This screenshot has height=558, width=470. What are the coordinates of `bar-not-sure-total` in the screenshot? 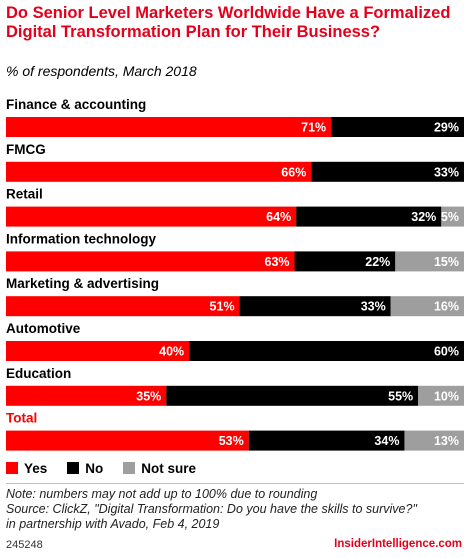 It's located at (434, 440).